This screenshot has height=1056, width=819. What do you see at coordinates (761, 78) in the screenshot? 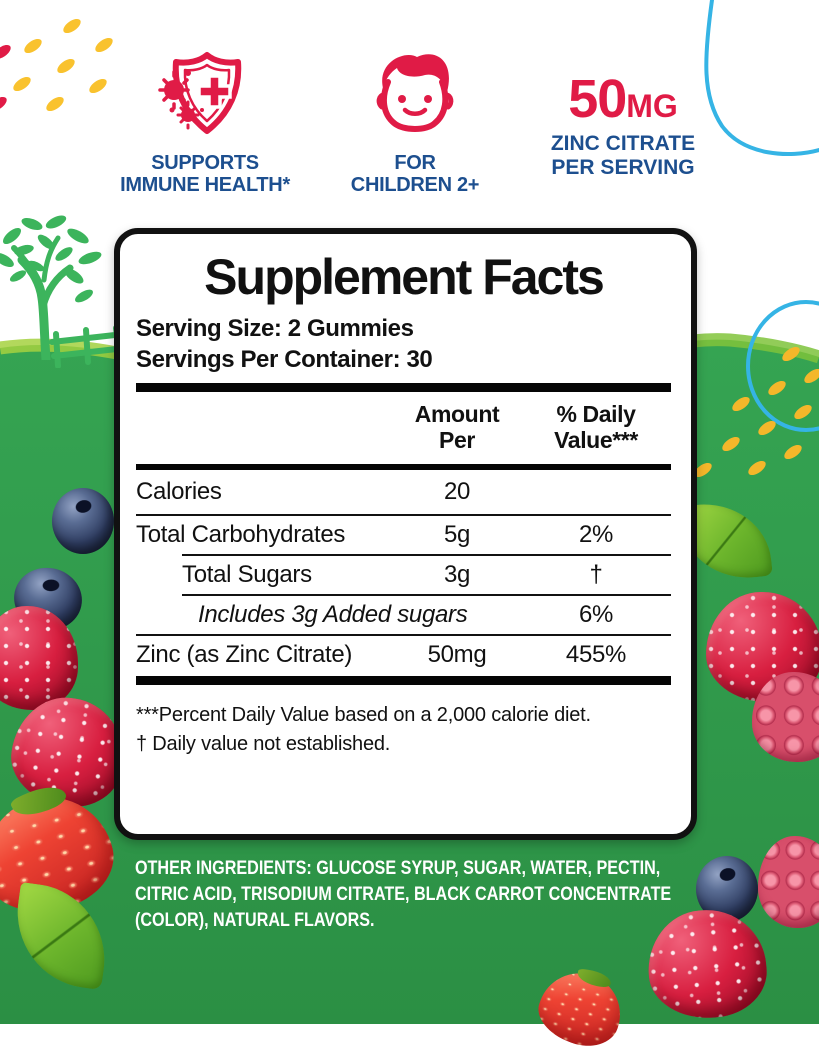
I see `blue-squiggle` at bounding box center [761, 78].